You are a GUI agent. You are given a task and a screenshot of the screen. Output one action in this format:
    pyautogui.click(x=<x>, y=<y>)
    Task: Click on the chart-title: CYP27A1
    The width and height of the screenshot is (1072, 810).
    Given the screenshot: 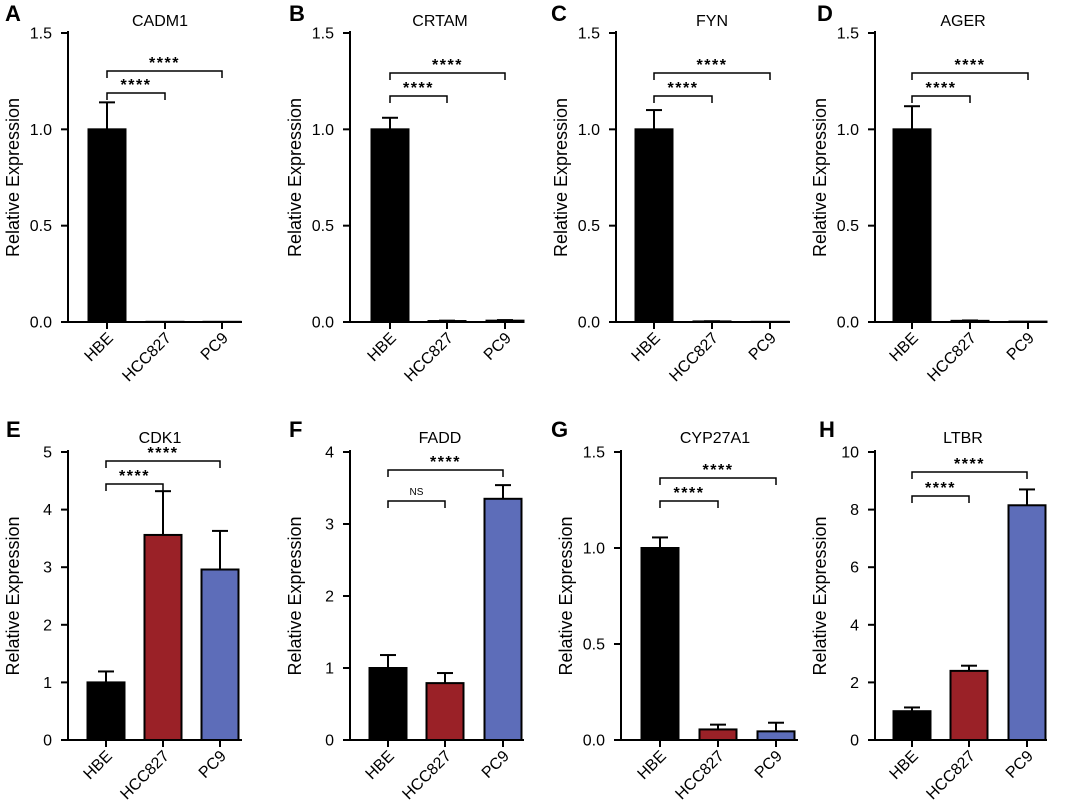 What is the action you would take?
    pyautogui.click(x=715, y=438)
    